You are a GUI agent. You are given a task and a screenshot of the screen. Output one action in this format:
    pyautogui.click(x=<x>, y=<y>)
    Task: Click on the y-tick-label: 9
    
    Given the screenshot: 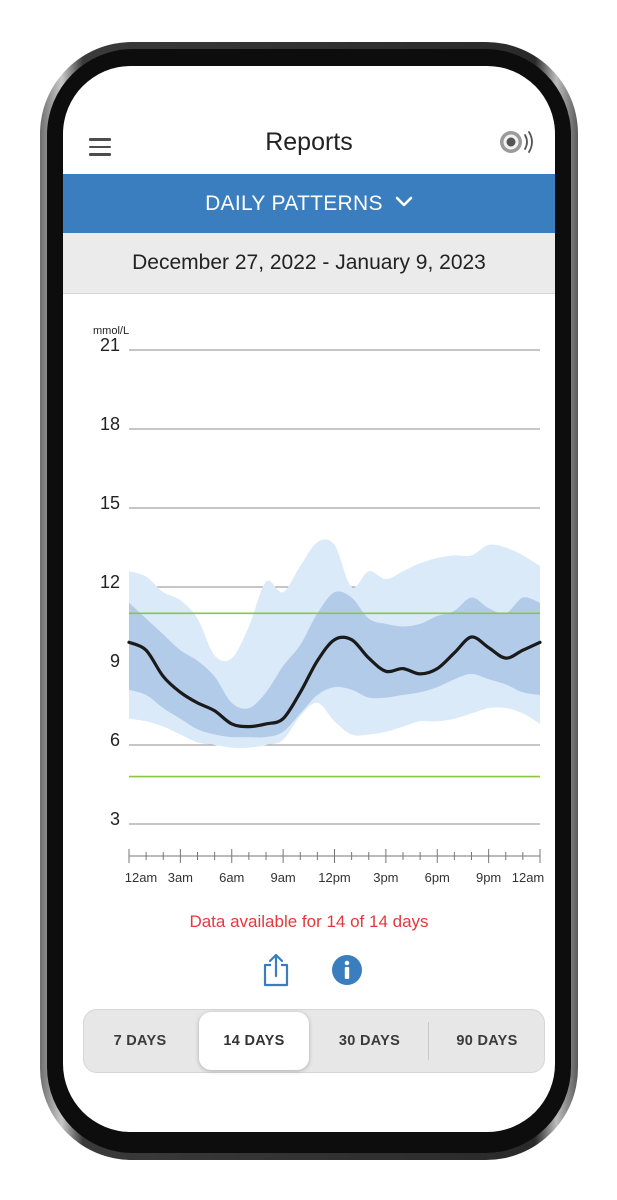 What is the action you would take?
    pyautogui.click(x=115, y=661)
    